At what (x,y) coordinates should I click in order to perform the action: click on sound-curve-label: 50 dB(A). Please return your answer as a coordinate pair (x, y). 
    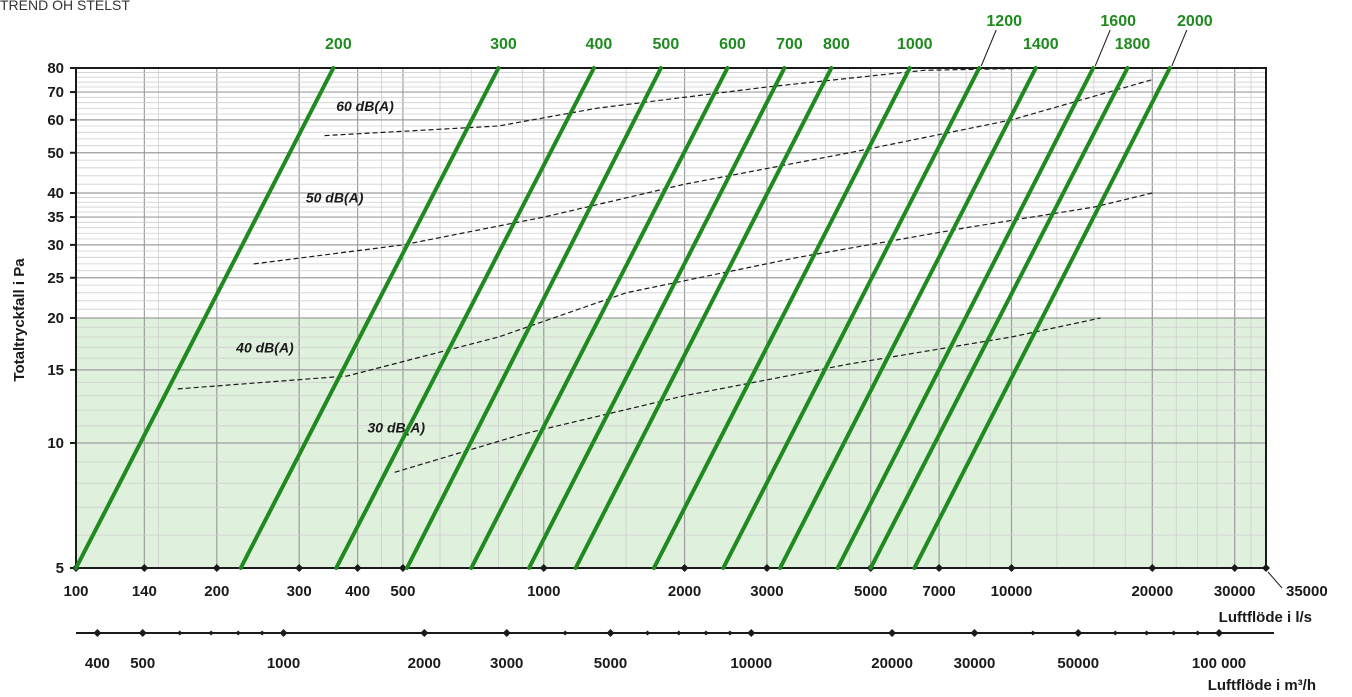
    Looking at the image, I should click on (335, 197).